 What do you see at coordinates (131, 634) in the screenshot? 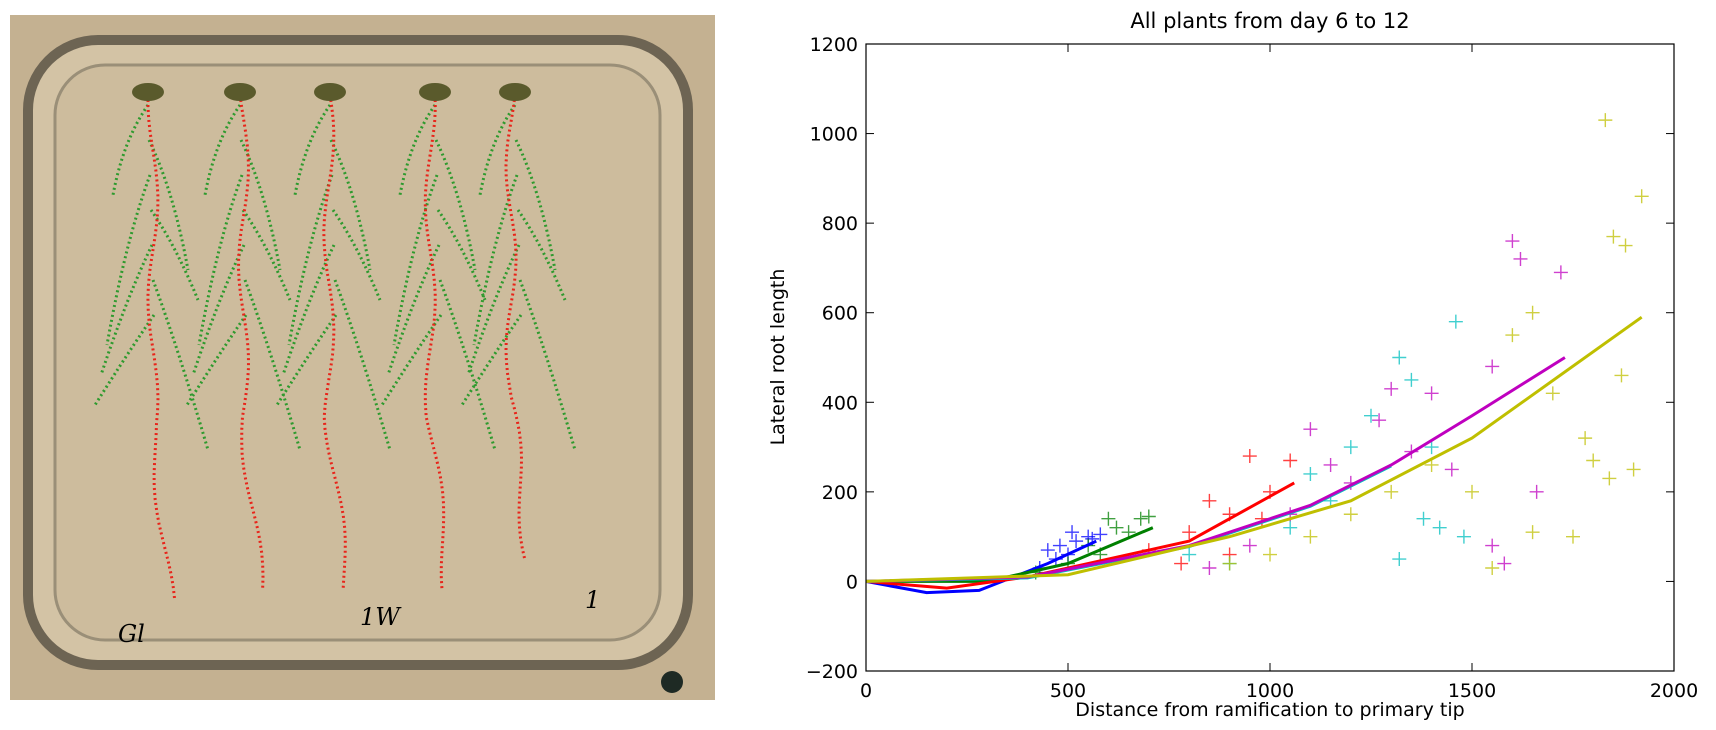
I see `handwriting: Gl` at bounding box center [131, 634].